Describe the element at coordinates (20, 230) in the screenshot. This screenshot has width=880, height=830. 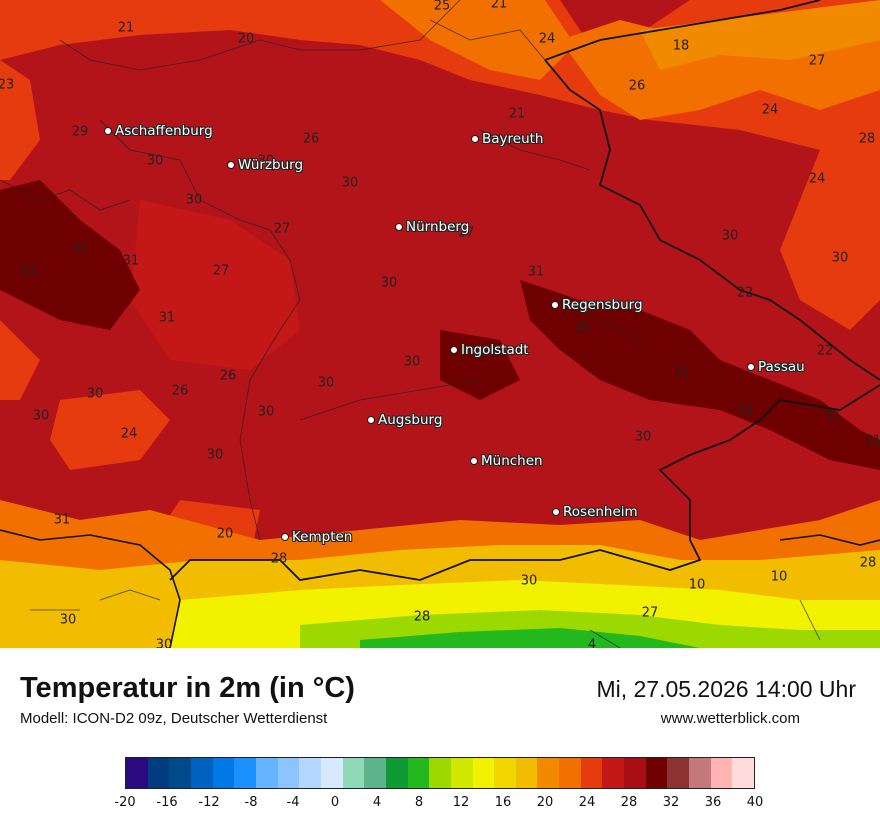
I see `field-west-warm` at that location.